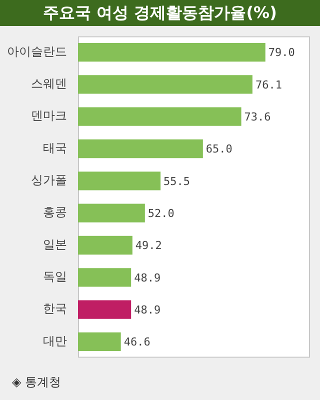 The width and height of the screenshot is (320, 400). What do you see at coordinates (219, 149) in the screenshot?
I see `data-label: 65.0` at bounding box center [219, 149].